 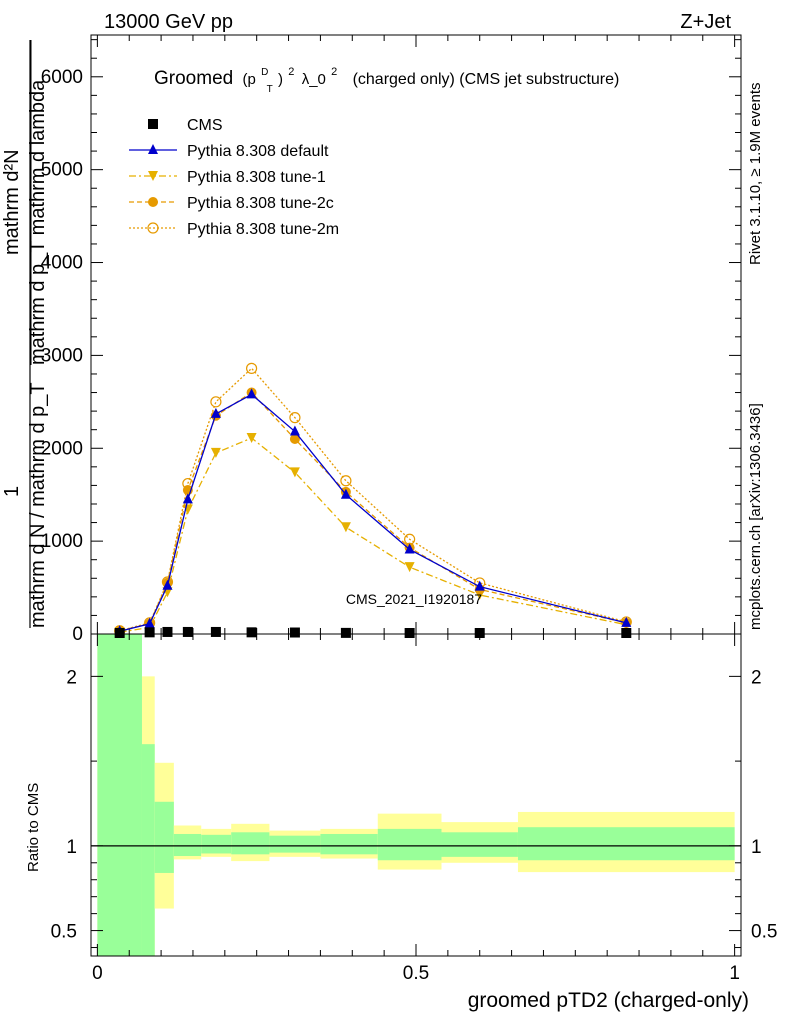 I want to click on ratio-y-tick-label-left: 1, so click(x=71, y=847).